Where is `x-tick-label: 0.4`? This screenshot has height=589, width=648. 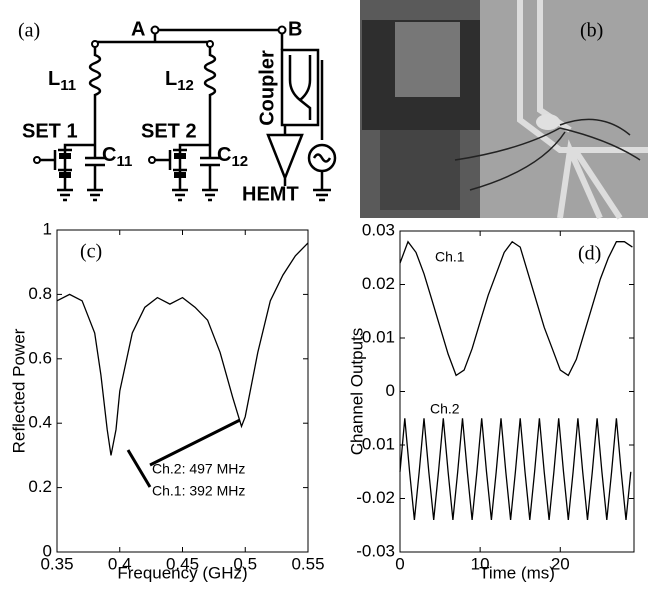
x-tick-label: 0.4 is located at coordinates (120, 563).